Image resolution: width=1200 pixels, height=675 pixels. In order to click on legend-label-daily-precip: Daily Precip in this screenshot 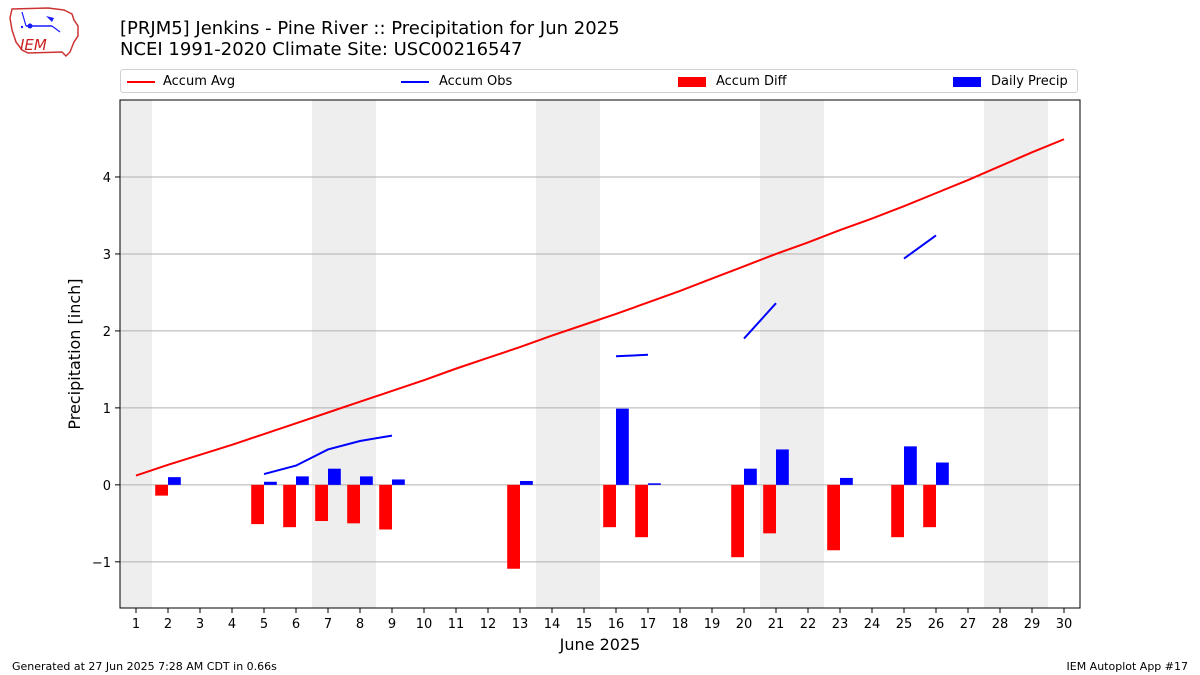, I will do `click(1029, 81)`.